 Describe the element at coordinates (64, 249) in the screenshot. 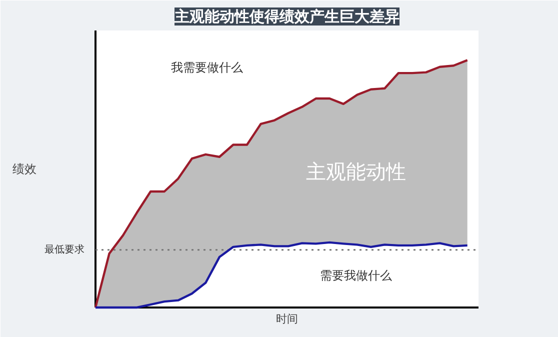

I see `ref-line-label: 最低要求` at that location.